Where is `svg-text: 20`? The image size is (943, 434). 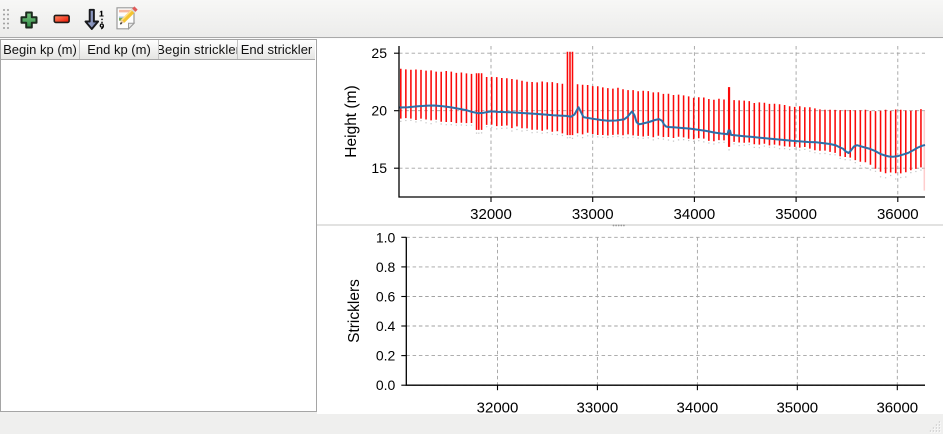
svg-text: 20 is located at coordinates (379, 111).